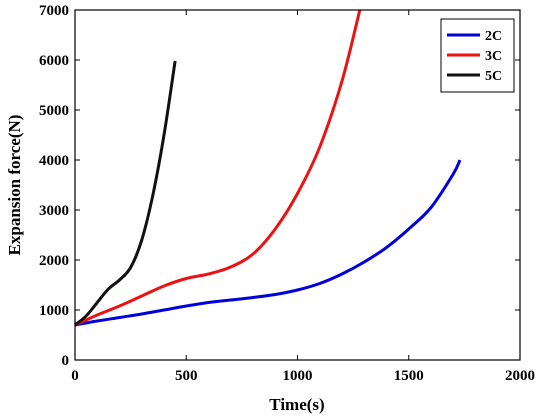  What do you see at coordinates (125, 193) in the screenshot?
I see `series-line-5c` at bounding box center [125, 193].